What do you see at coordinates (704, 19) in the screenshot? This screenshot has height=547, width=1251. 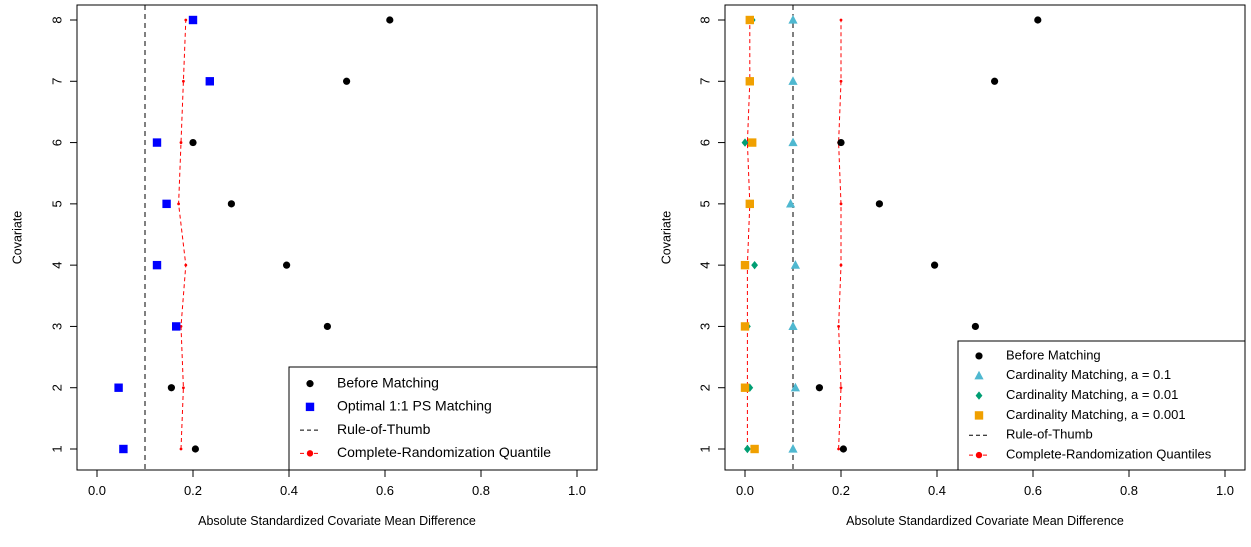 I see `y-tick-label: 8` at bounding box center [704, 19].